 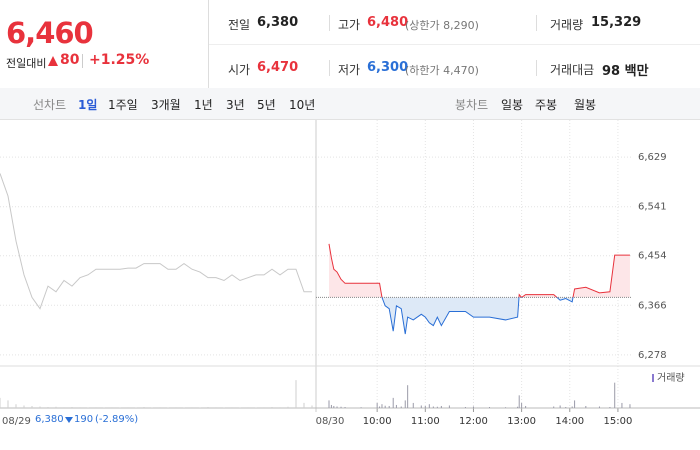 I want to click on period-tab: 3개월, so click(x=166, y=105).